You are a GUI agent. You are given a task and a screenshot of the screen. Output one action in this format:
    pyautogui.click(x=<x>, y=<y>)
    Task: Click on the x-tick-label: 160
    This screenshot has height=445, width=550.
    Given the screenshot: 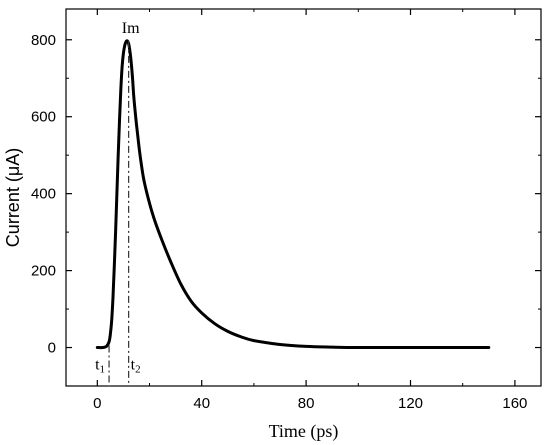 What is the action you would take?
    pyautogui.click(x=514, y=403)
    